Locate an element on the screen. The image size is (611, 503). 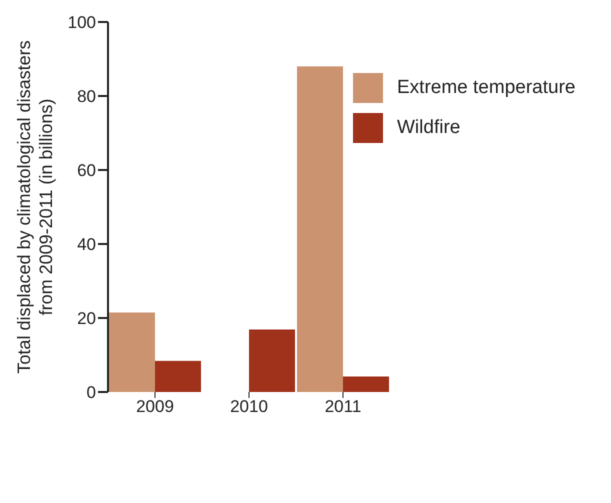
y-tick-label: 100 is located at coordinates (82, 22).